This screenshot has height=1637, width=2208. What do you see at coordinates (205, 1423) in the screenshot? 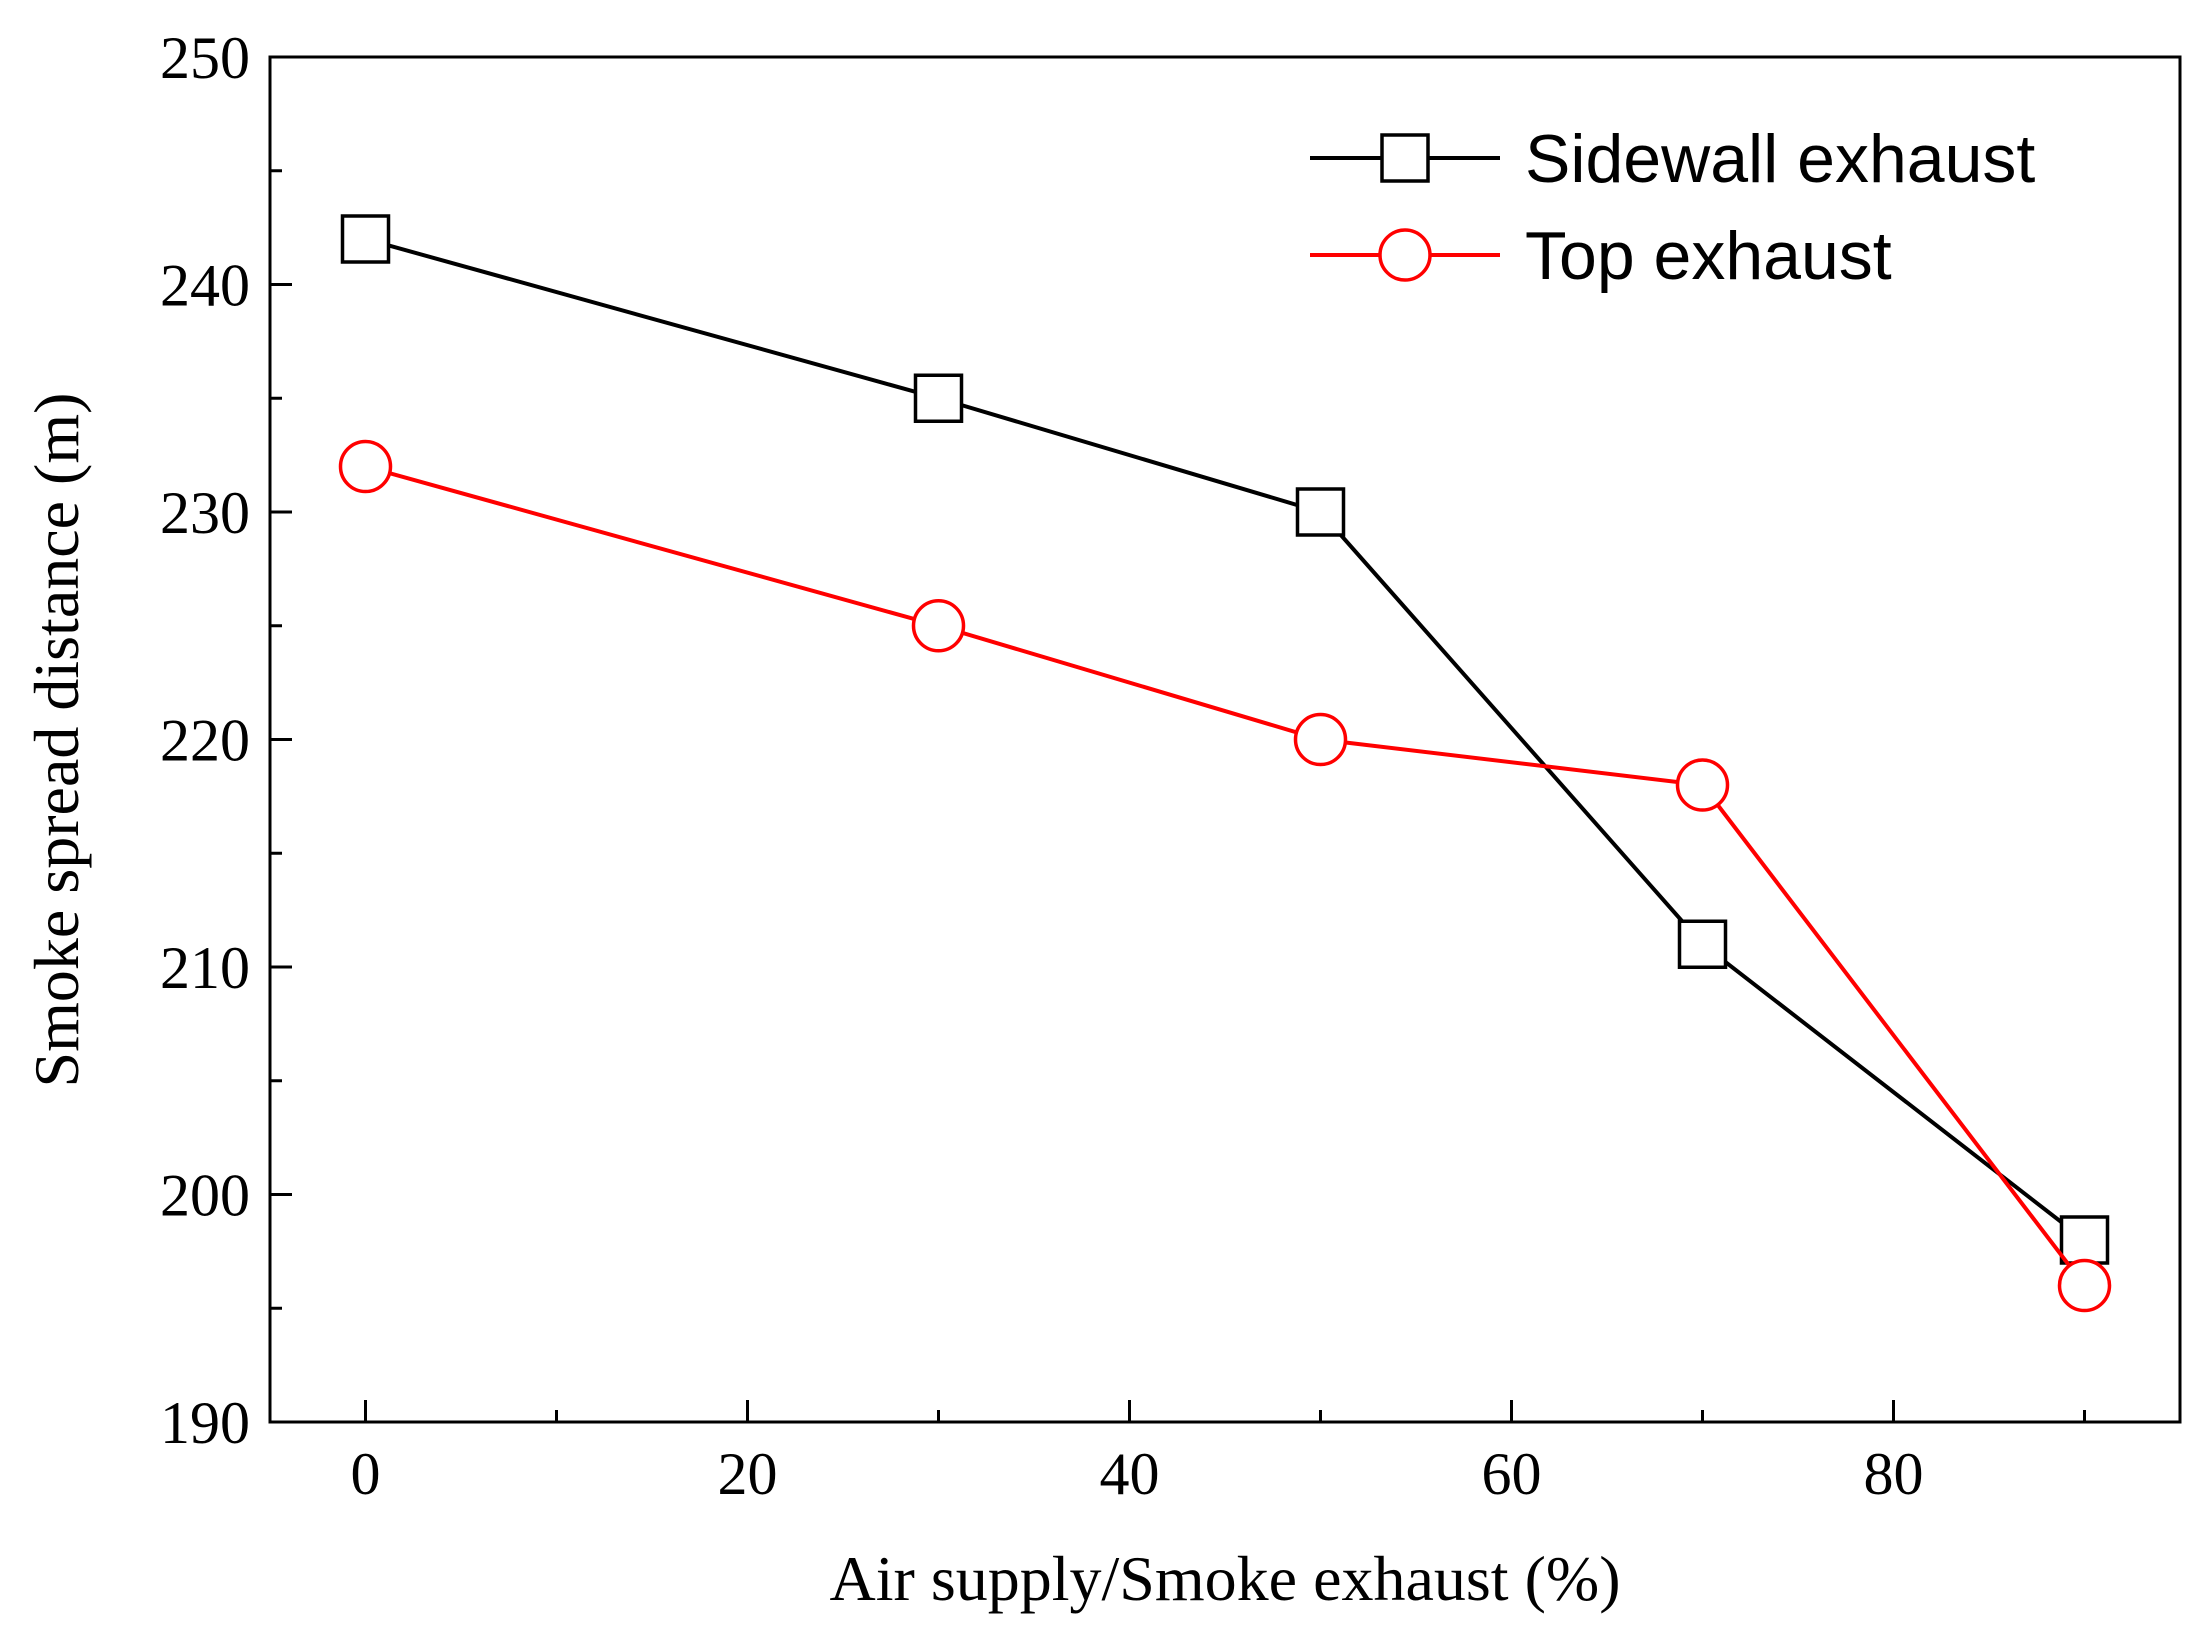
I see `y-tick-label: 190` at bounding box center [205, 1423].